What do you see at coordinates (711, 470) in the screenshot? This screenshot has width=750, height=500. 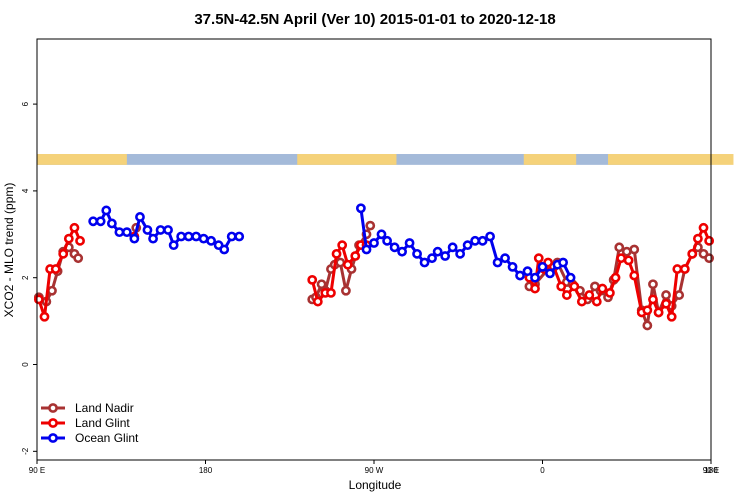 I see `x-tick-label-5: 180` at bounding box center [711, 470].